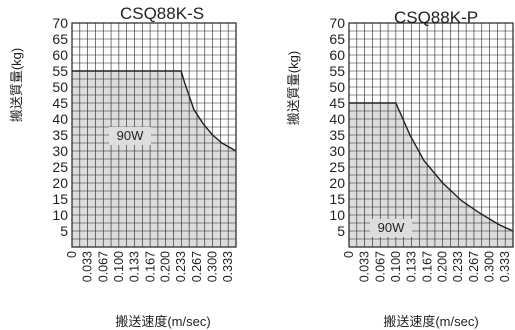 The image size is (515, 330). What do you see at coordinates (162, 13) in the screenshot?
I see `chart-title: CSQ88K-S` at bounding box center [162, 13].